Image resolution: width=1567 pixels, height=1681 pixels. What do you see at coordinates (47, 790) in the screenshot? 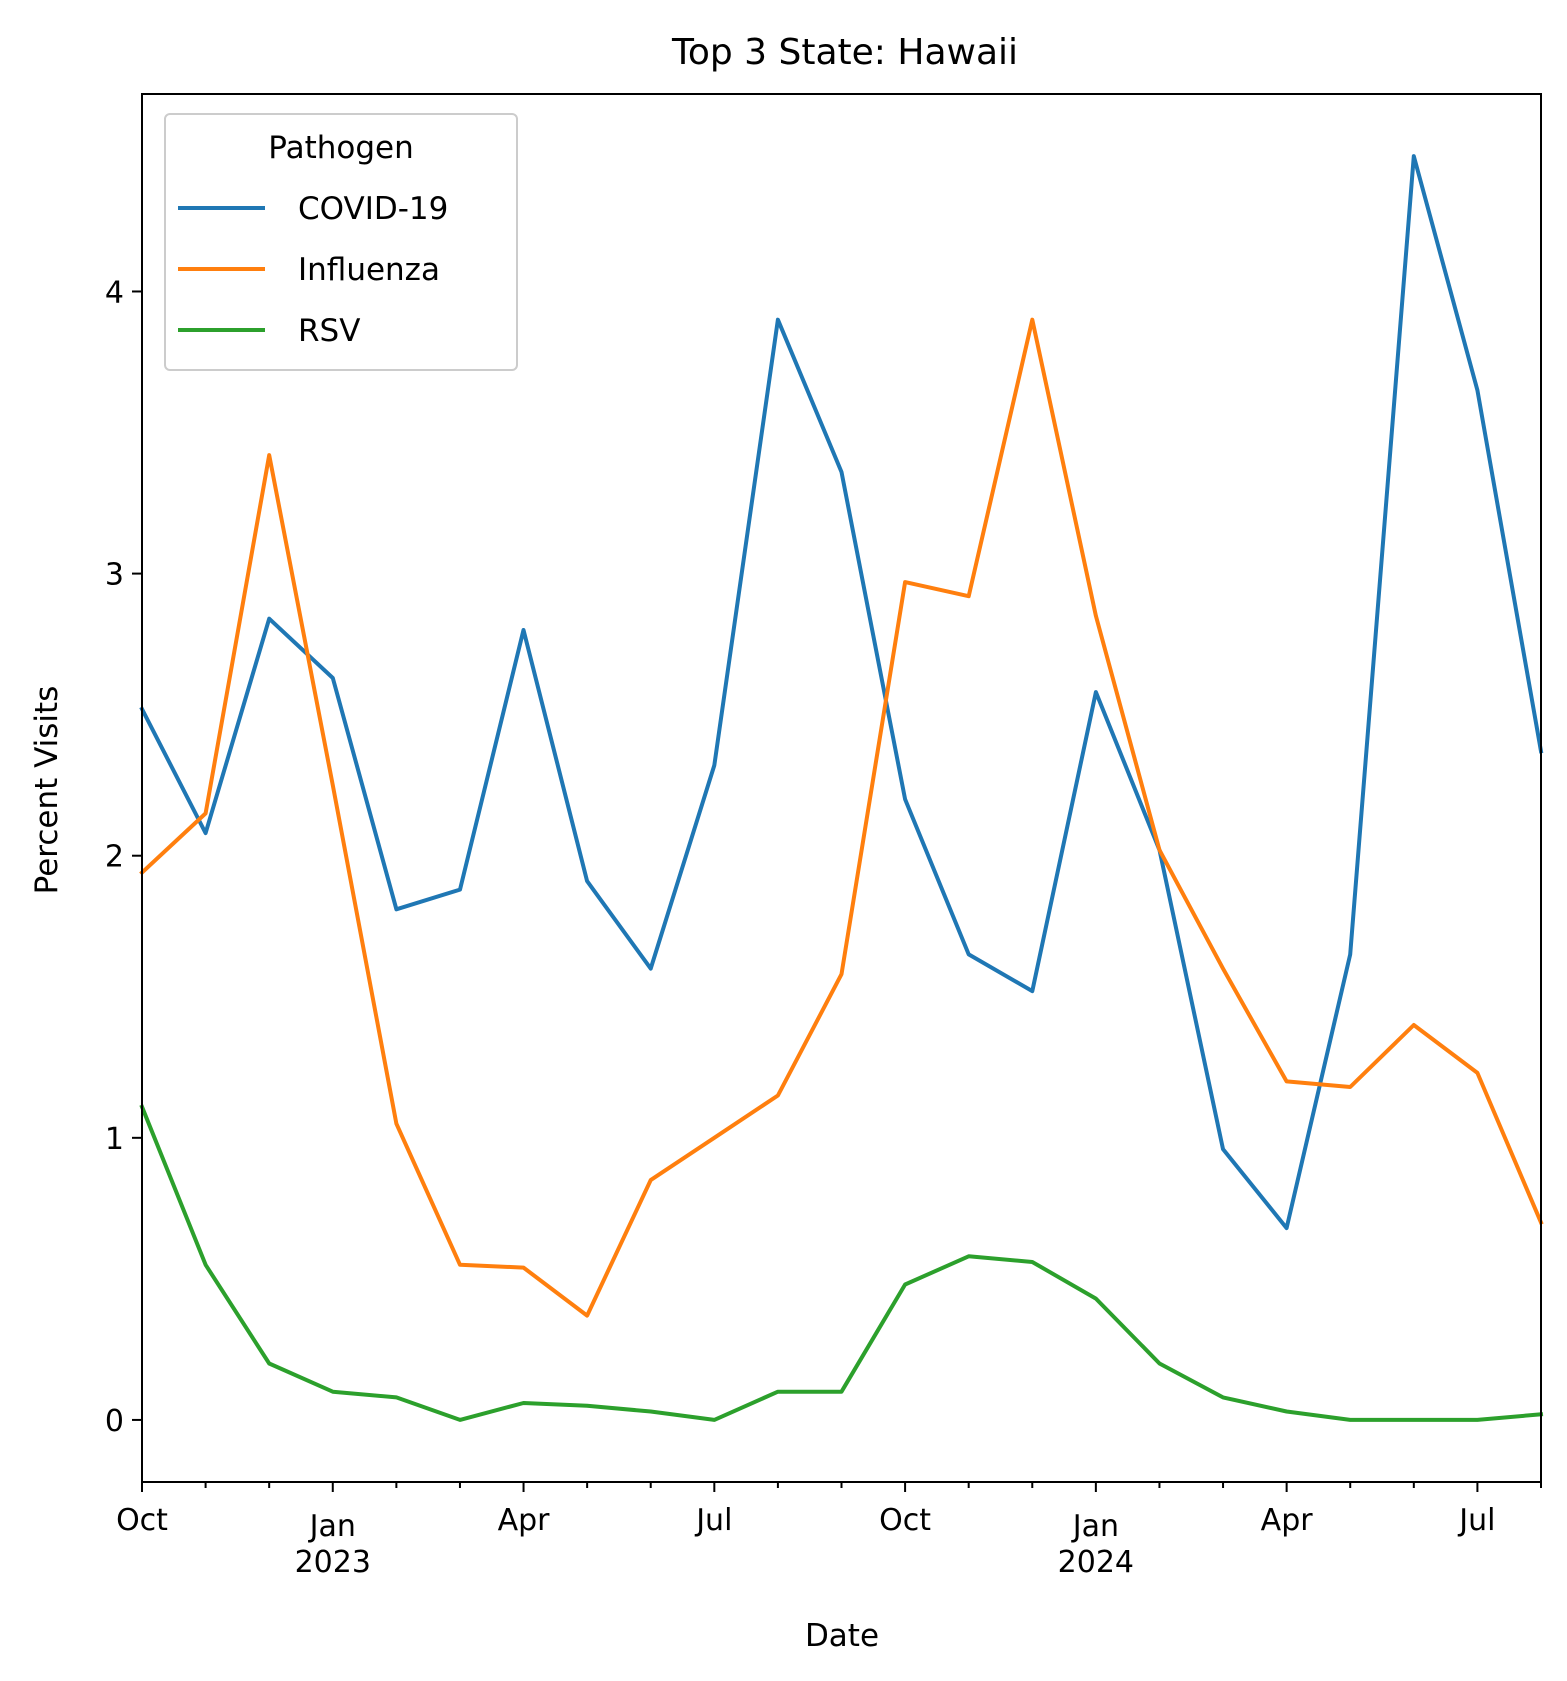
I see `y-axis-label: Percent Visits` at bounding box center [47, 790].